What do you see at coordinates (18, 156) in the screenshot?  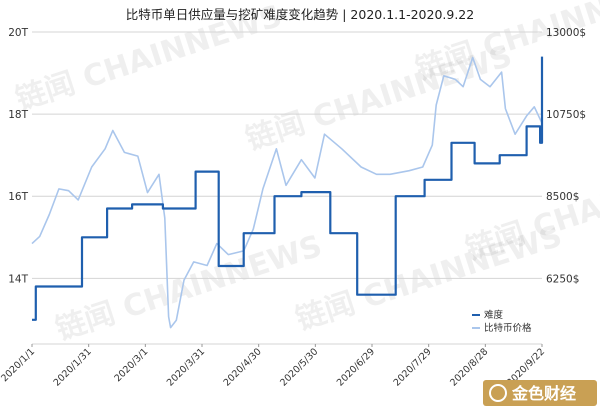 I see `left-axis: 20T 18T 16T 14T` at bounding box center [18, 156].